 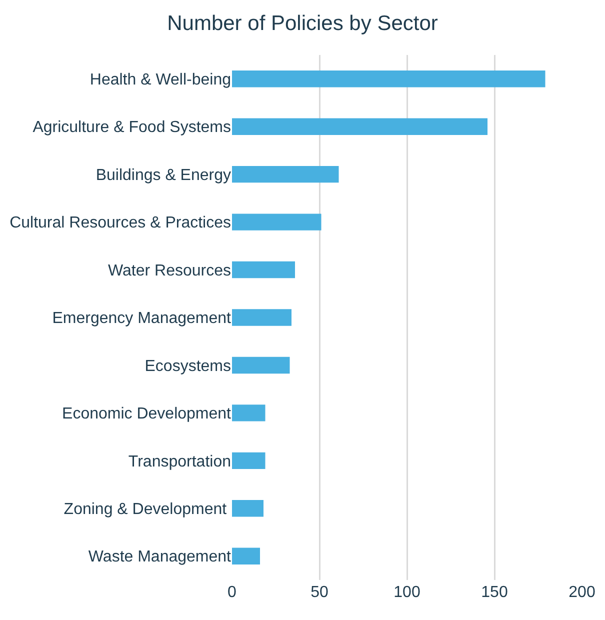 I want to click on chart-title: Number of Policies by Sector, so click(x=302, y=24).